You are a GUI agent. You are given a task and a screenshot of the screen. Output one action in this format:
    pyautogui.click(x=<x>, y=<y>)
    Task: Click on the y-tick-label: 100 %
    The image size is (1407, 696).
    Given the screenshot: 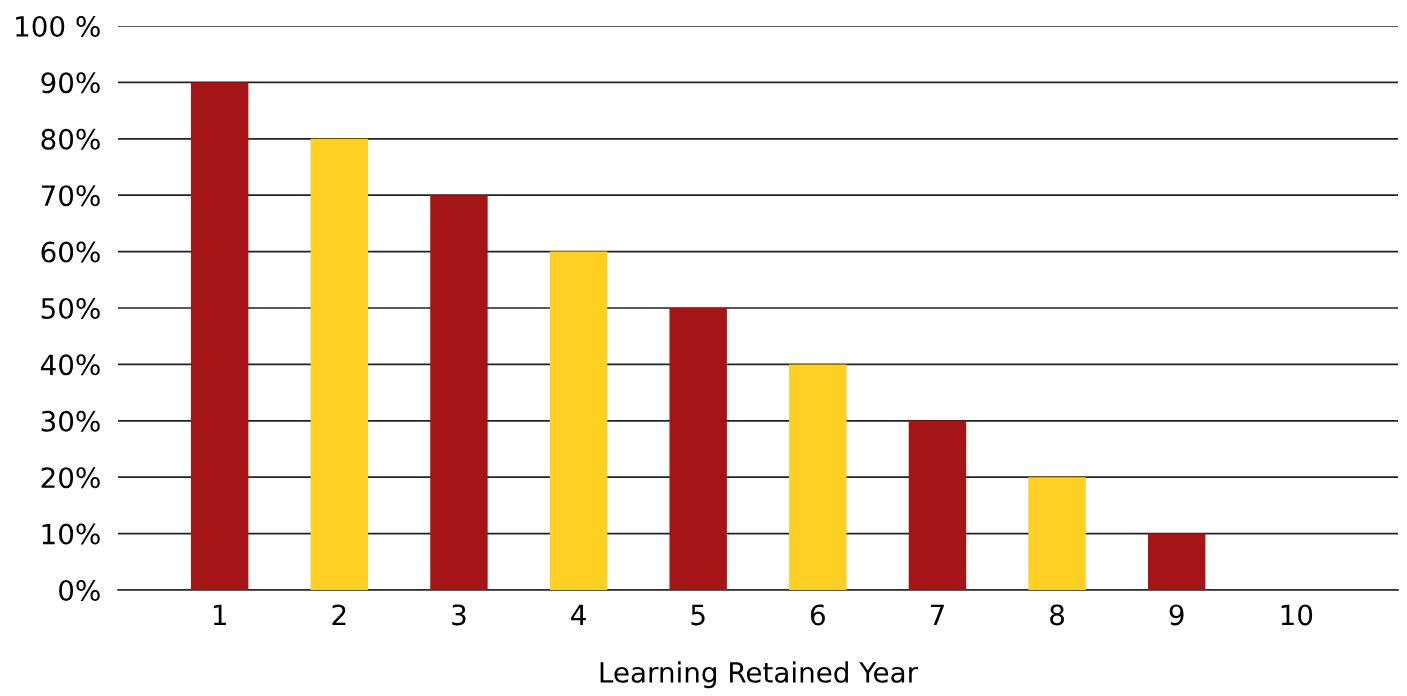 What is the action you would take?
    pyautogui.click(x=58, y=26)
    